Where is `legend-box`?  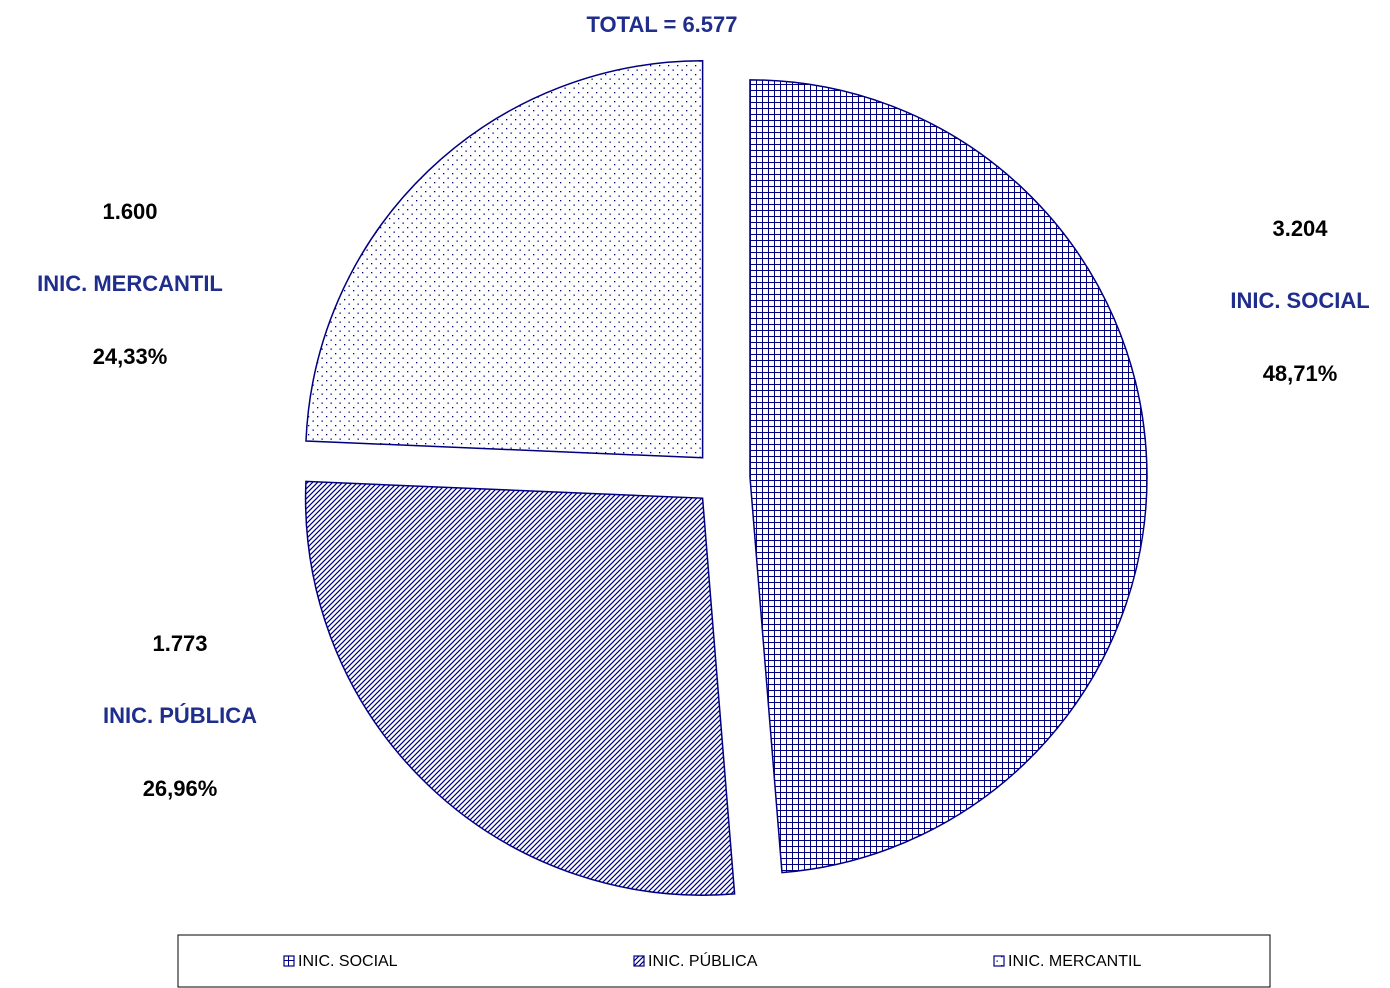
legend-box is located at coordinates (724, 961).